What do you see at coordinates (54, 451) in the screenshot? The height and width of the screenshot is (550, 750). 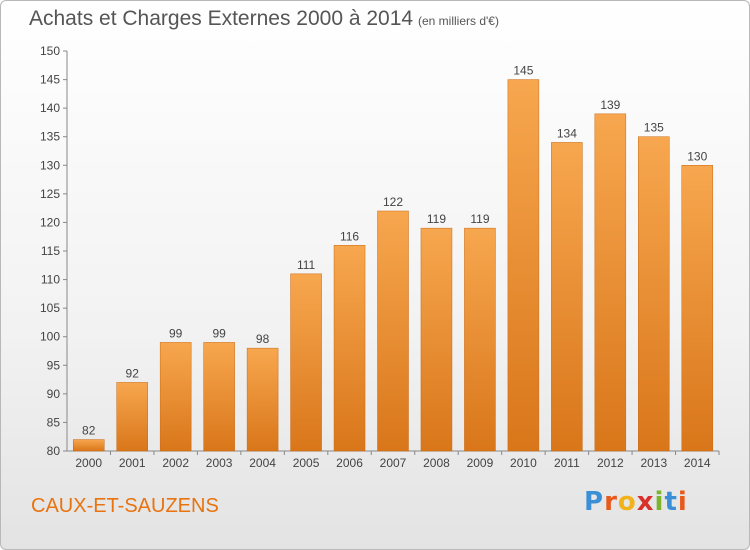 I see `y-tick-label: 80` at bounding box center [54, 451].